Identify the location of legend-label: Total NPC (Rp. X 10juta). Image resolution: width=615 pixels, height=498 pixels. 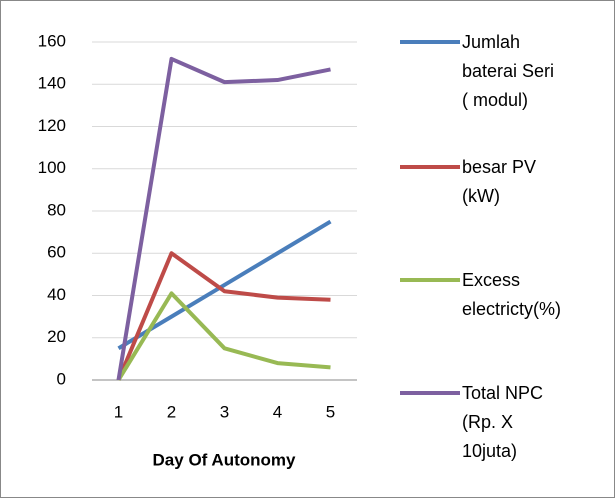
(503, 422).